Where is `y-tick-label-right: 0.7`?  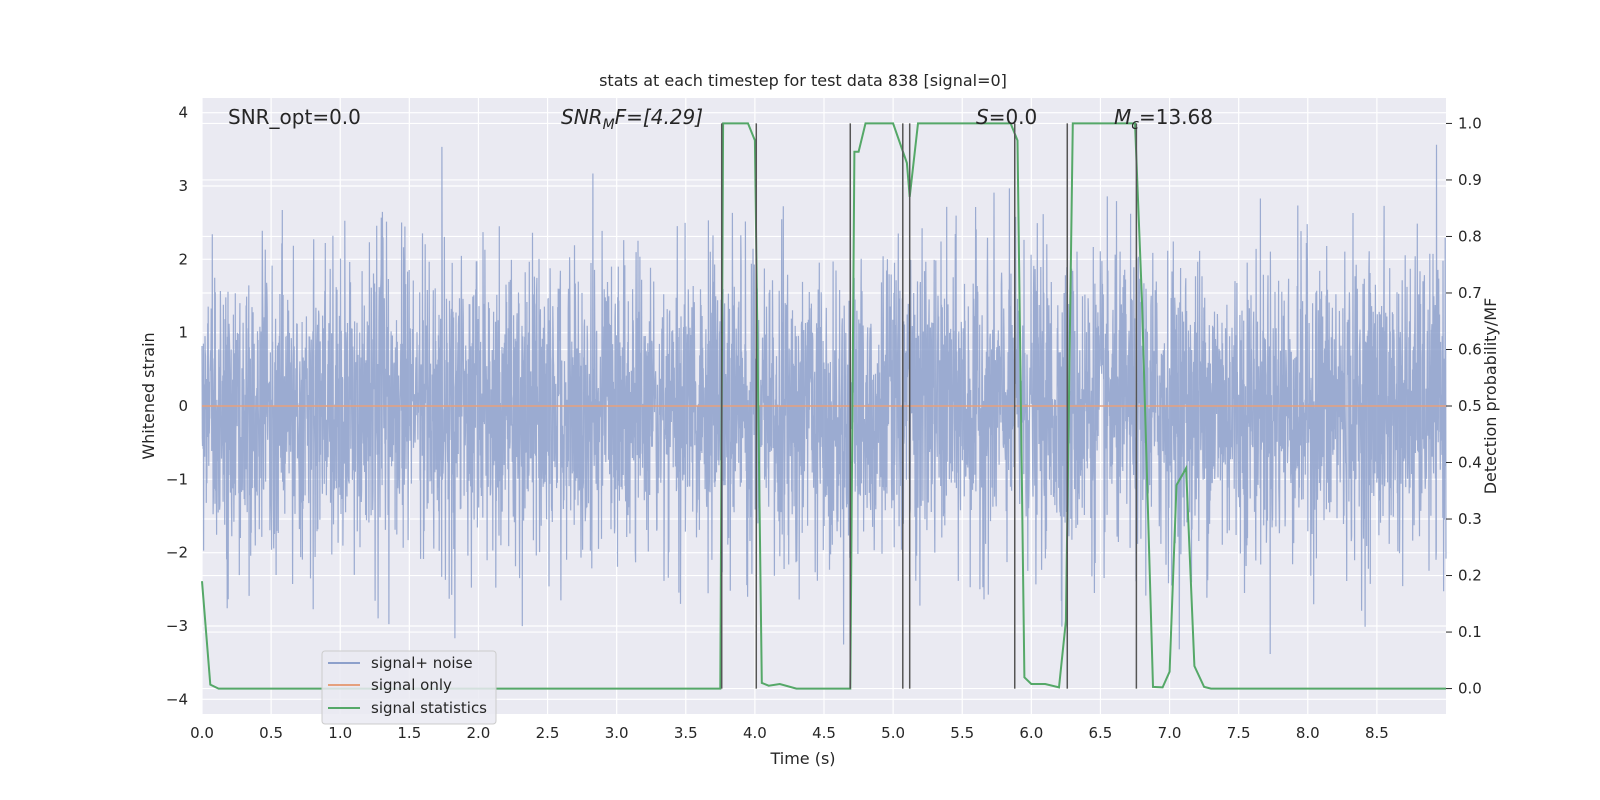
y-tick-label-right: 0.7 is located at coordinates (1470, 293).